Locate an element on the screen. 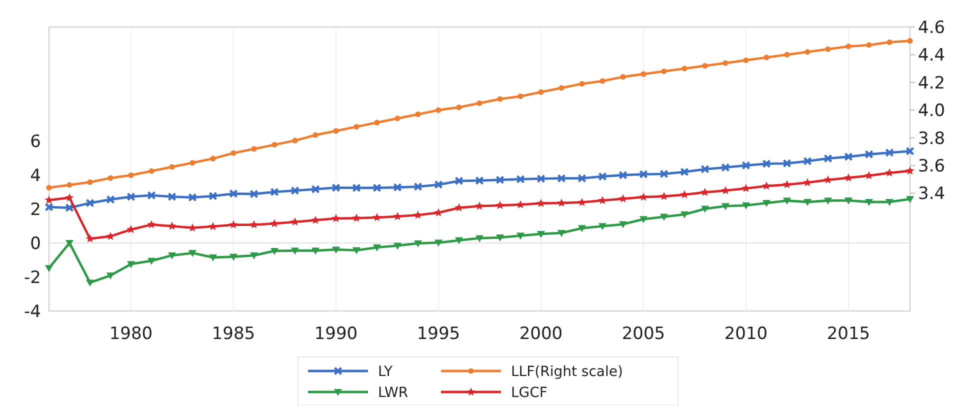 The image size is (963, 413). y2-tick-label: 4.4 is located at coordinates (932, 56).